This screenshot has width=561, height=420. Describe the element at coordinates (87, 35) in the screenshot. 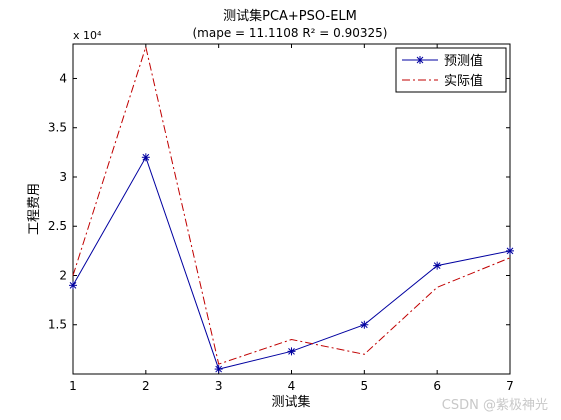

I see `y-multiplier: x 10⁴` at that location.